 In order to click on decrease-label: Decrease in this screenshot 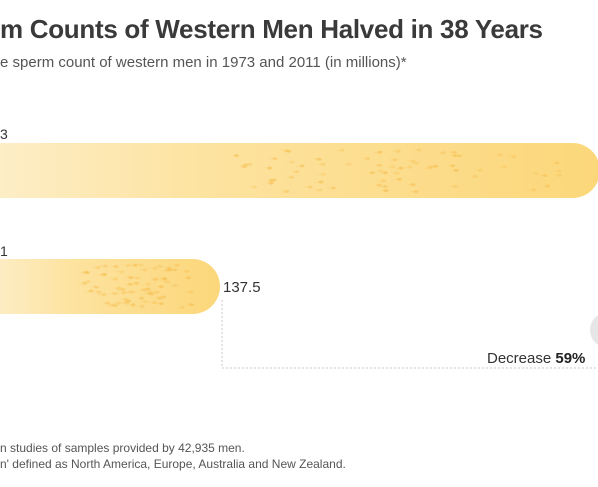, I will do `click(519, 358)`.